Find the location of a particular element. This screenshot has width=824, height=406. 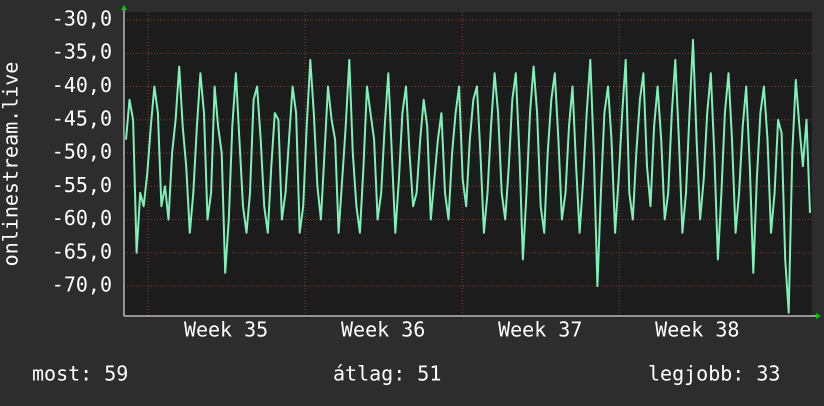

y-tick-label: -70,0 is located at coordinates (82, 285).